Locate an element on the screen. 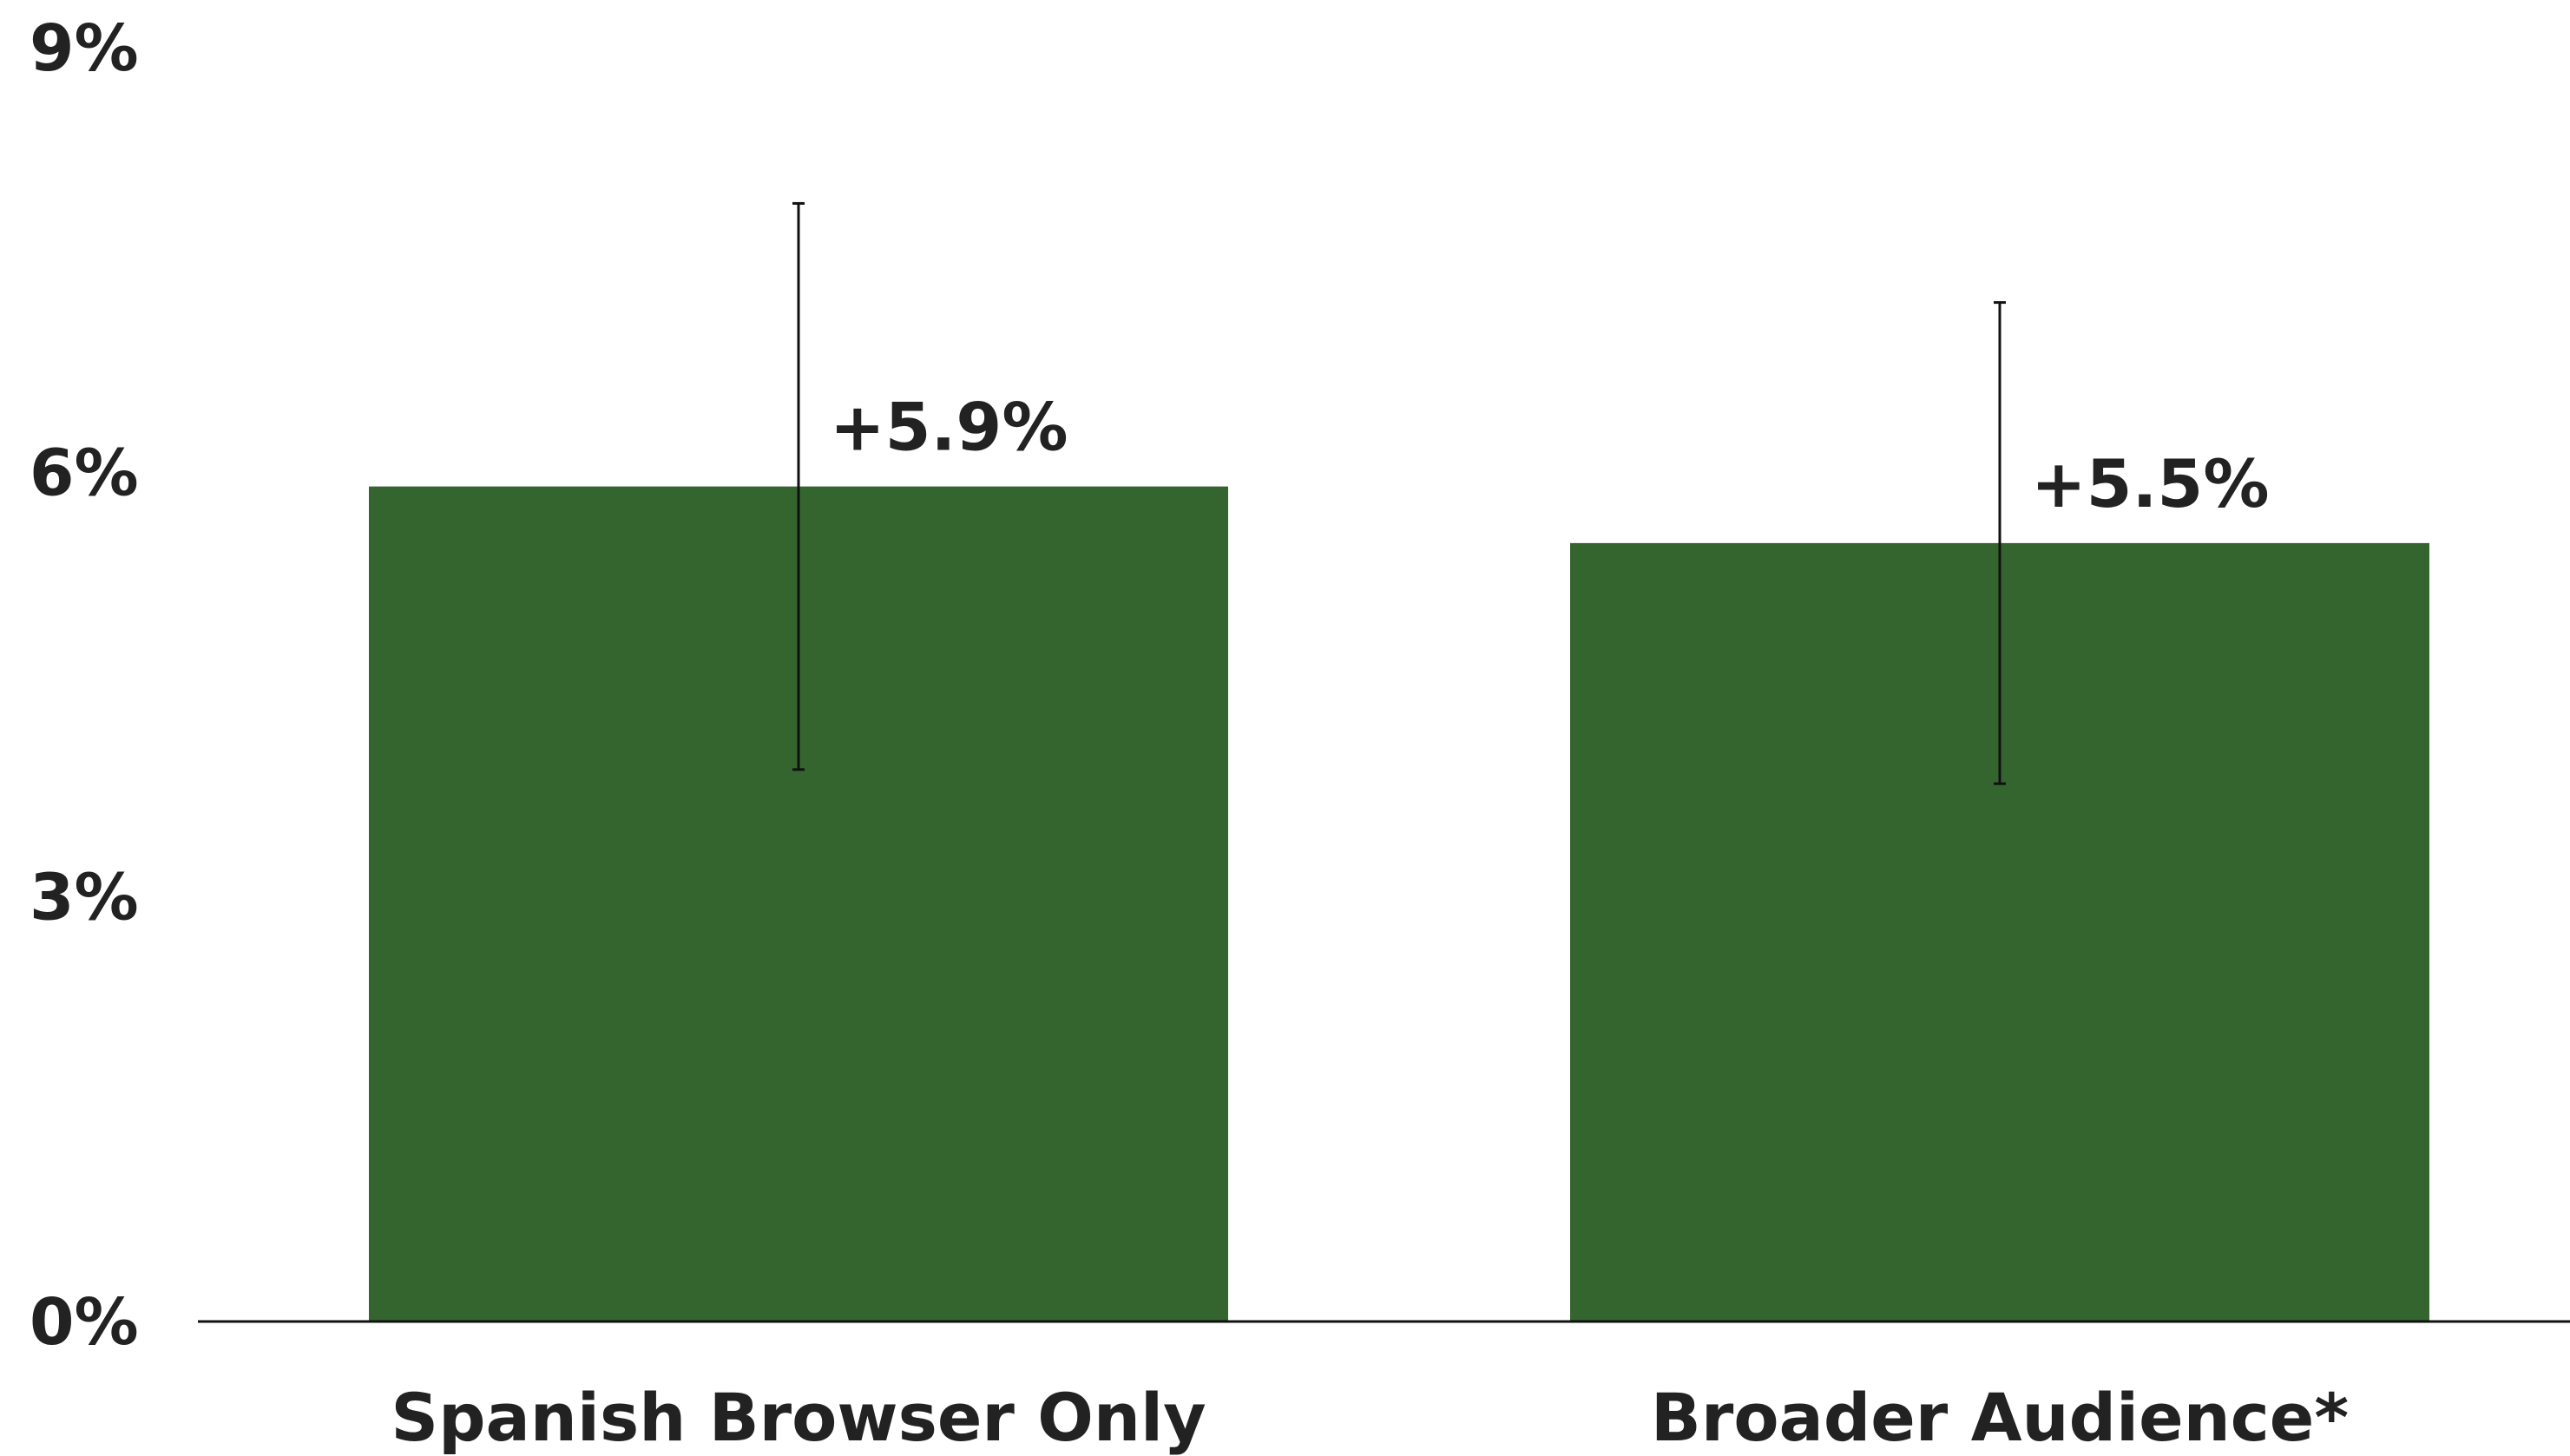 The image size is (2570, 1456). y-tick-label: 3% is located at coordinates (84, 898).